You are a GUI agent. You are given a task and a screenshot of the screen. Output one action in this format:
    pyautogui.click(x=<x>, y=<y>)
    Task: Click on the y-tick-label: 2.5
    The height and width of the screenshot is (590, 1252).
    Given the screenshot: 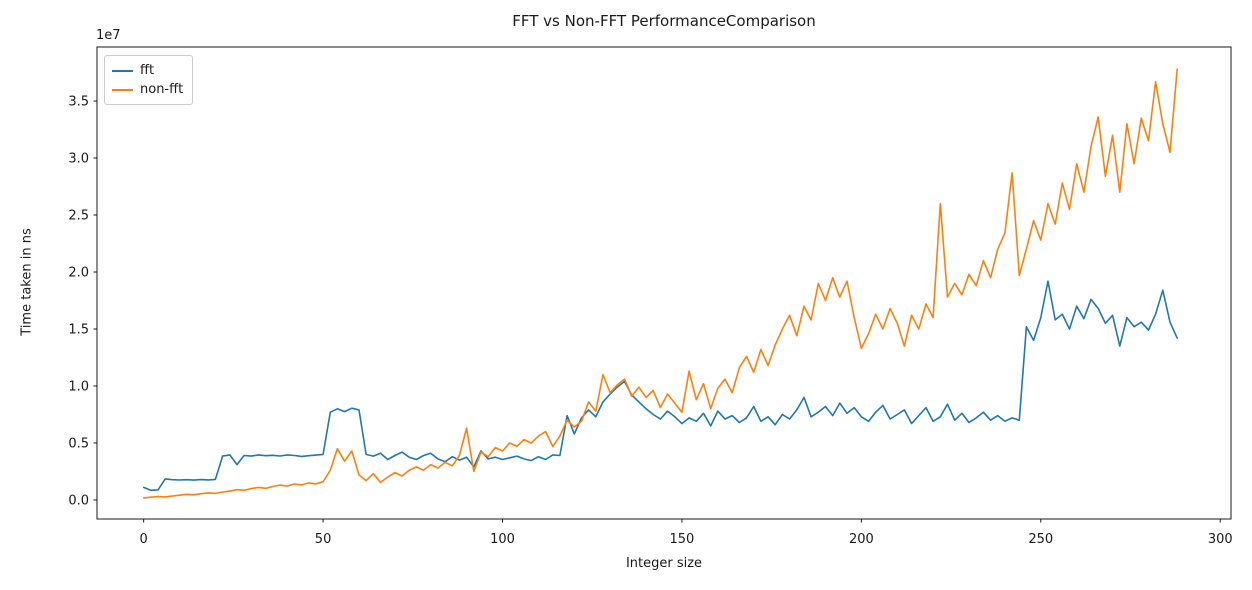 What is the action you would take?
    pyautogui.click(x=78, y=216)
    